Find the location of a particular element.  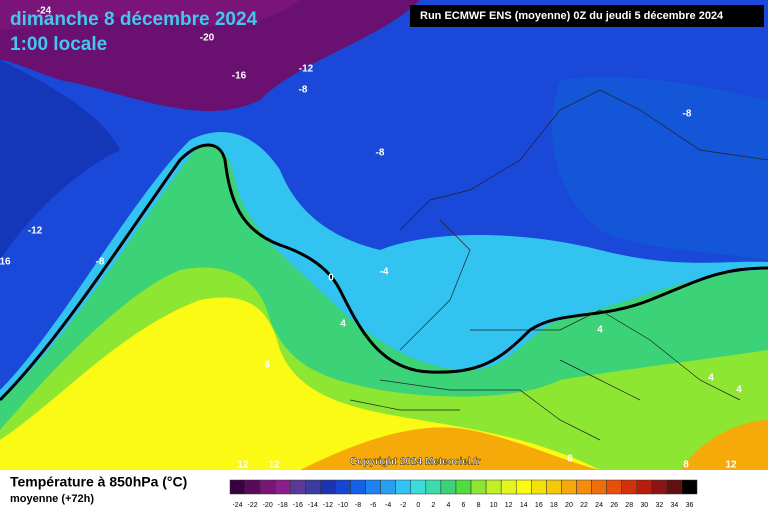

contour-label: -24 is located at coordinates (44, 11).